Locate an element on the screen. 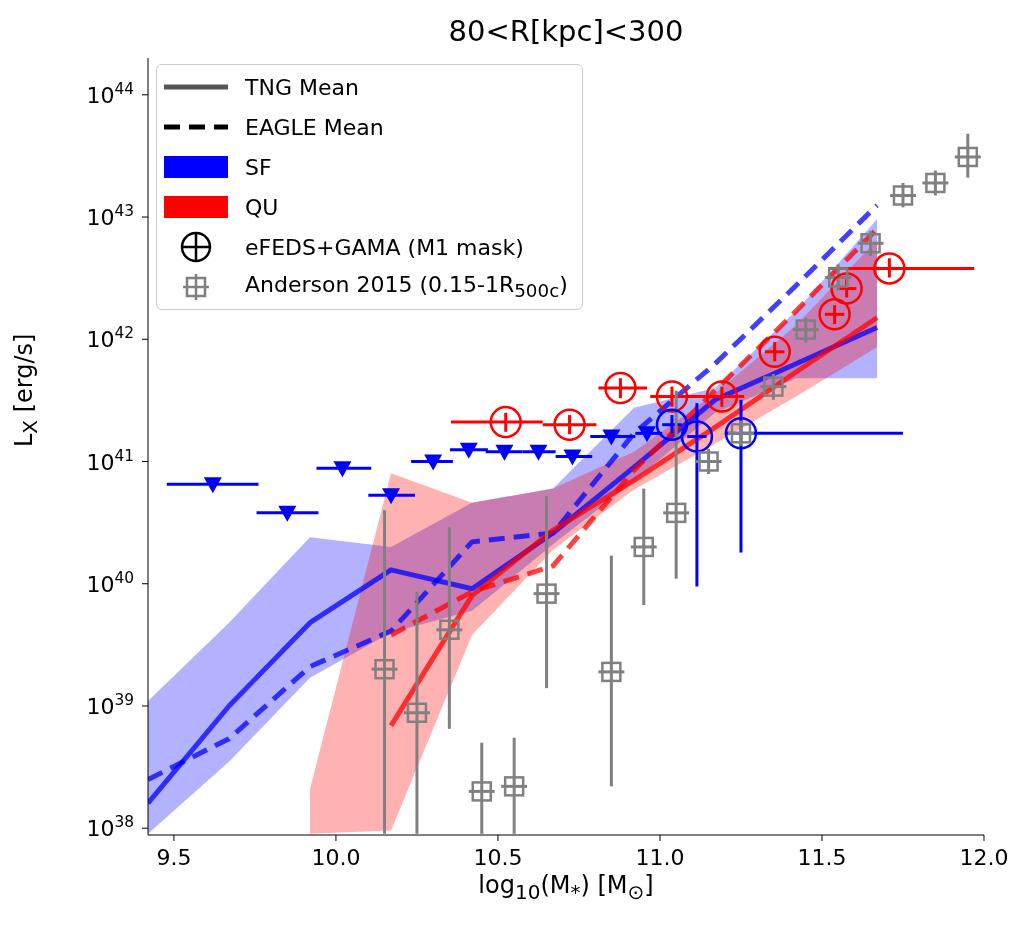  y-tick-label: 10$^{40}$ is located at coordinates (110, 582).